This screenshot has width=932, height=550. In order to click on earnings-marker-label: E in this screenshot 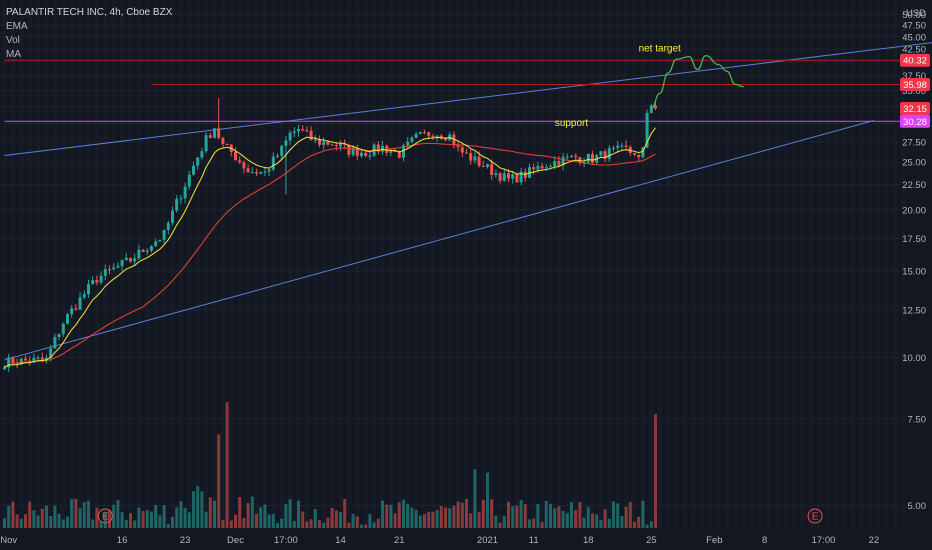, I will do `click(105, 517)`.